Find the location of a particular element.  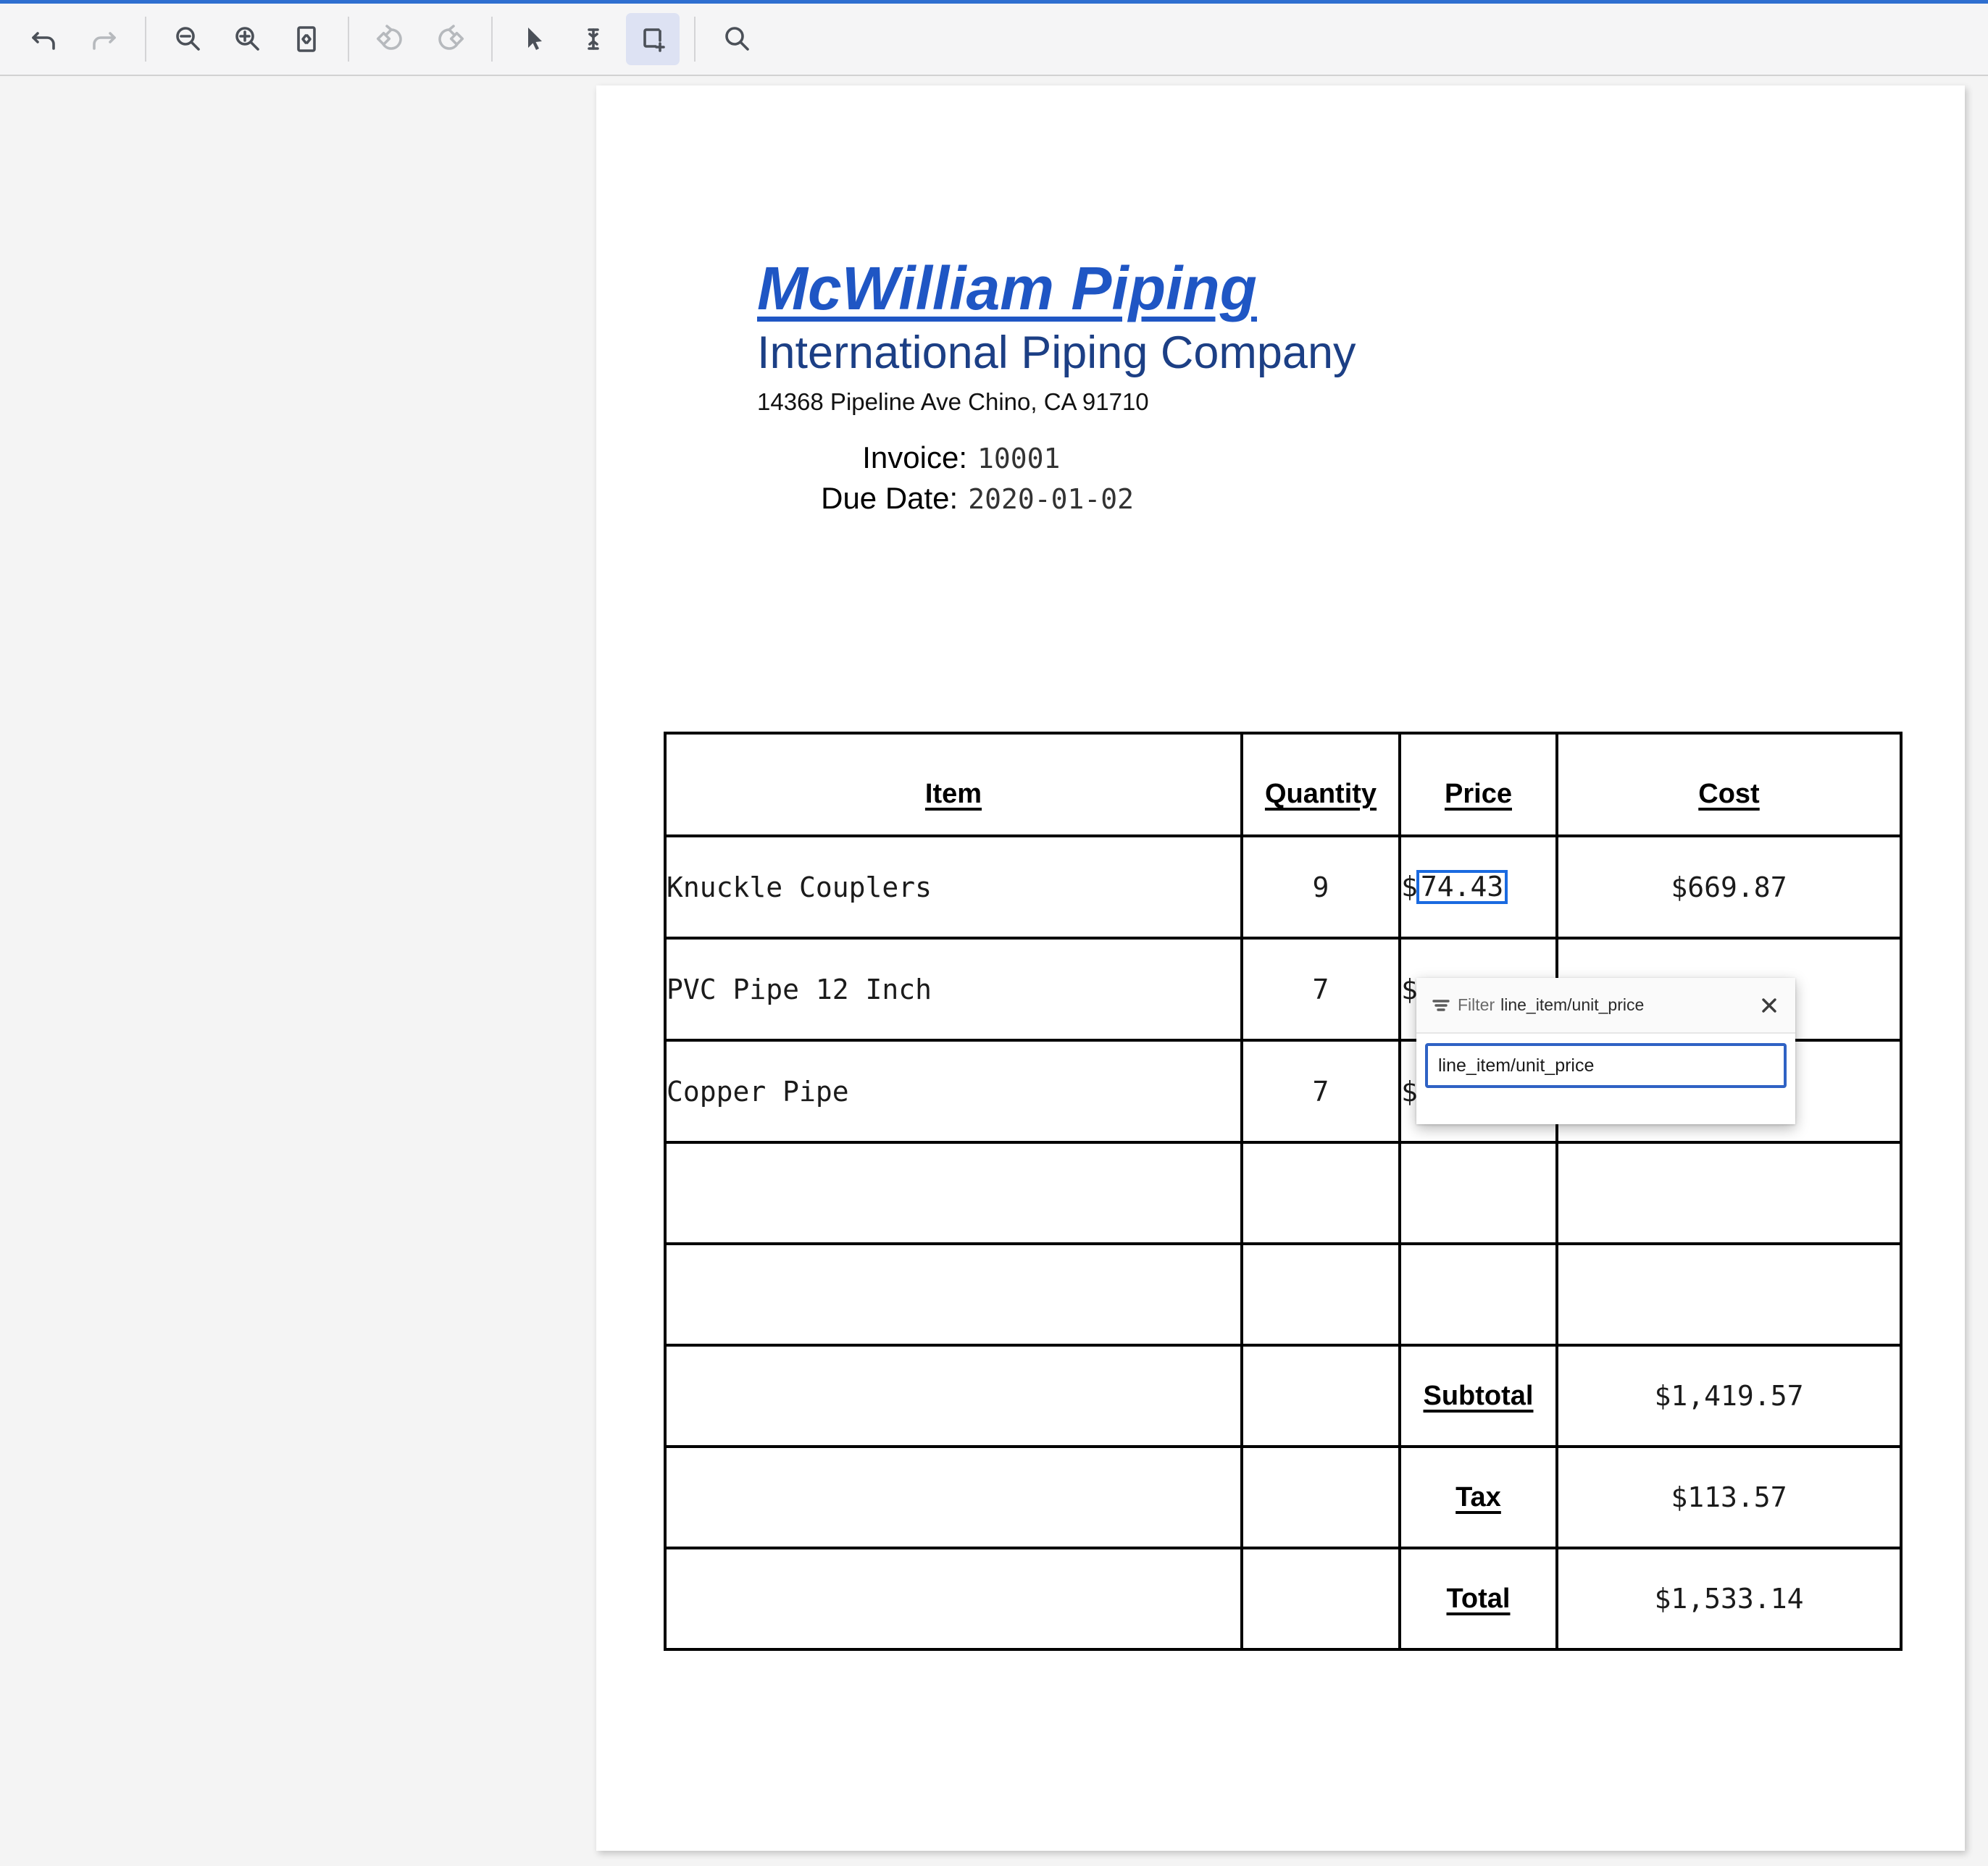

text-cursor-icon is located at coordinates (593, 39).